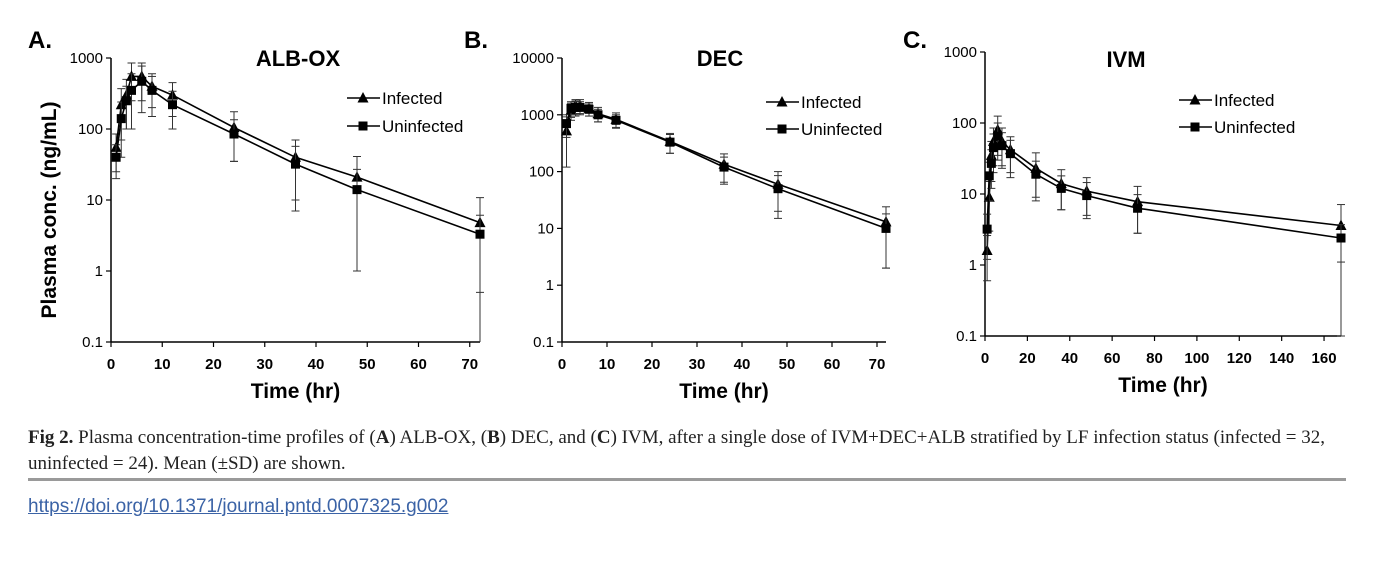 This screenshot has width=1387, height=562. What do you see at coordinates (1125, 59) in the screenshot?
I see `chart-title: IVM` at bounding box center [1125, 59].